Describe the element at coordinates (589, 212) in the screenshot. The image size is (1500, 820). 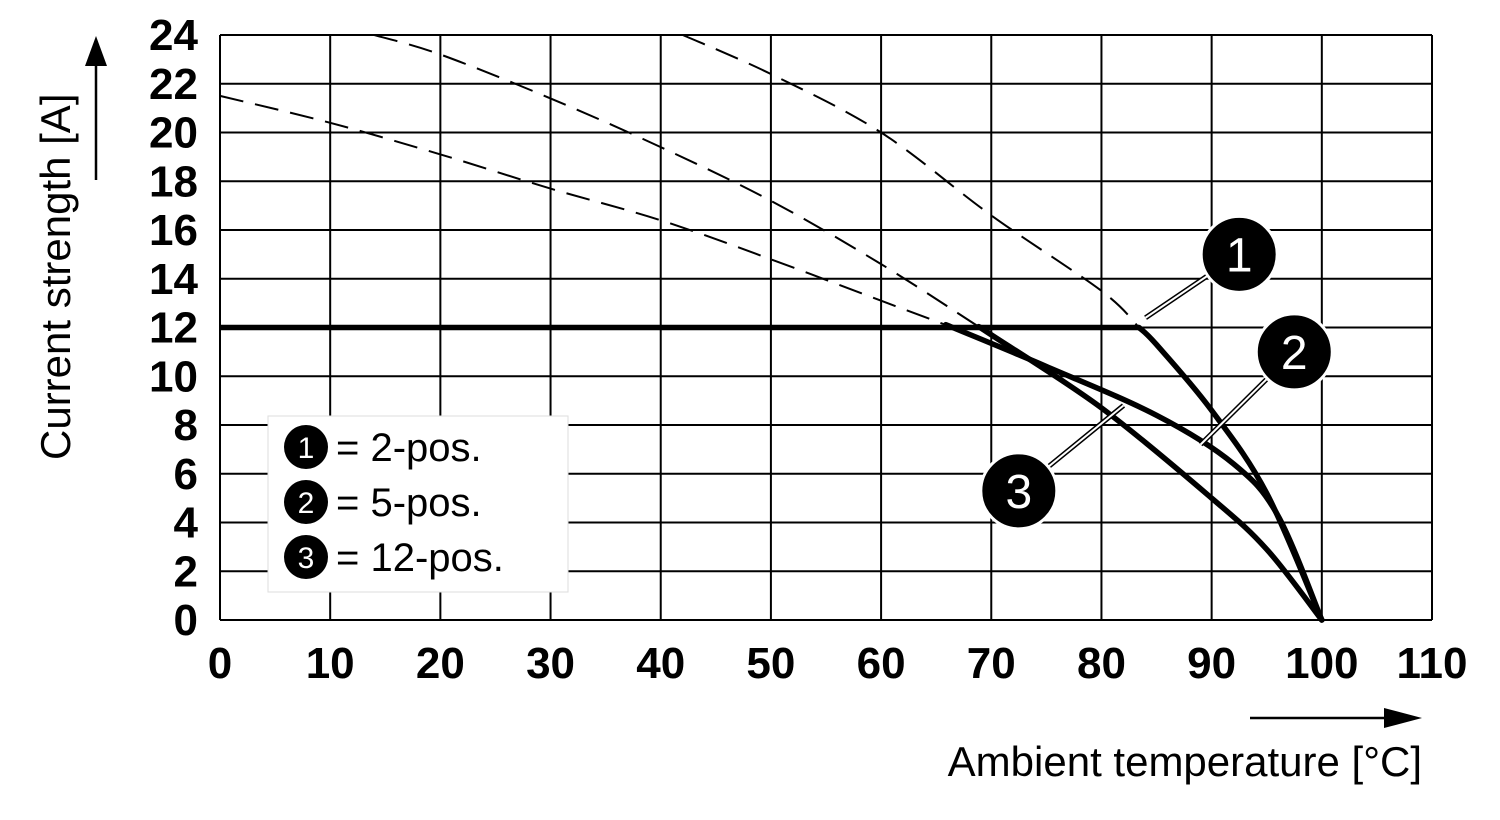
I see `series-3-dashed-extension` at that location.